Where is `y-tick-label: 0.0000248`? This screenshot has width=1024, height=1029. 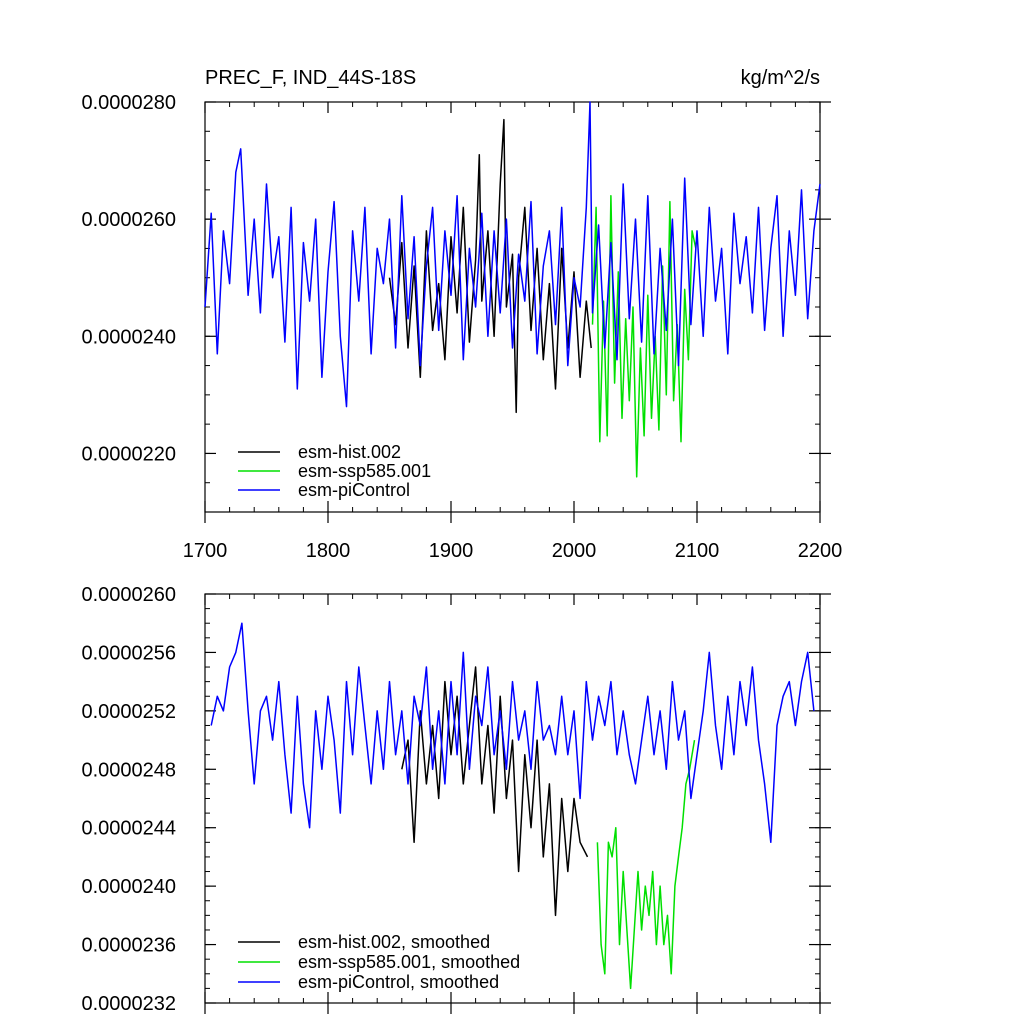 y-tick-label: 0.0000248 is located at coordinates (128, 770).